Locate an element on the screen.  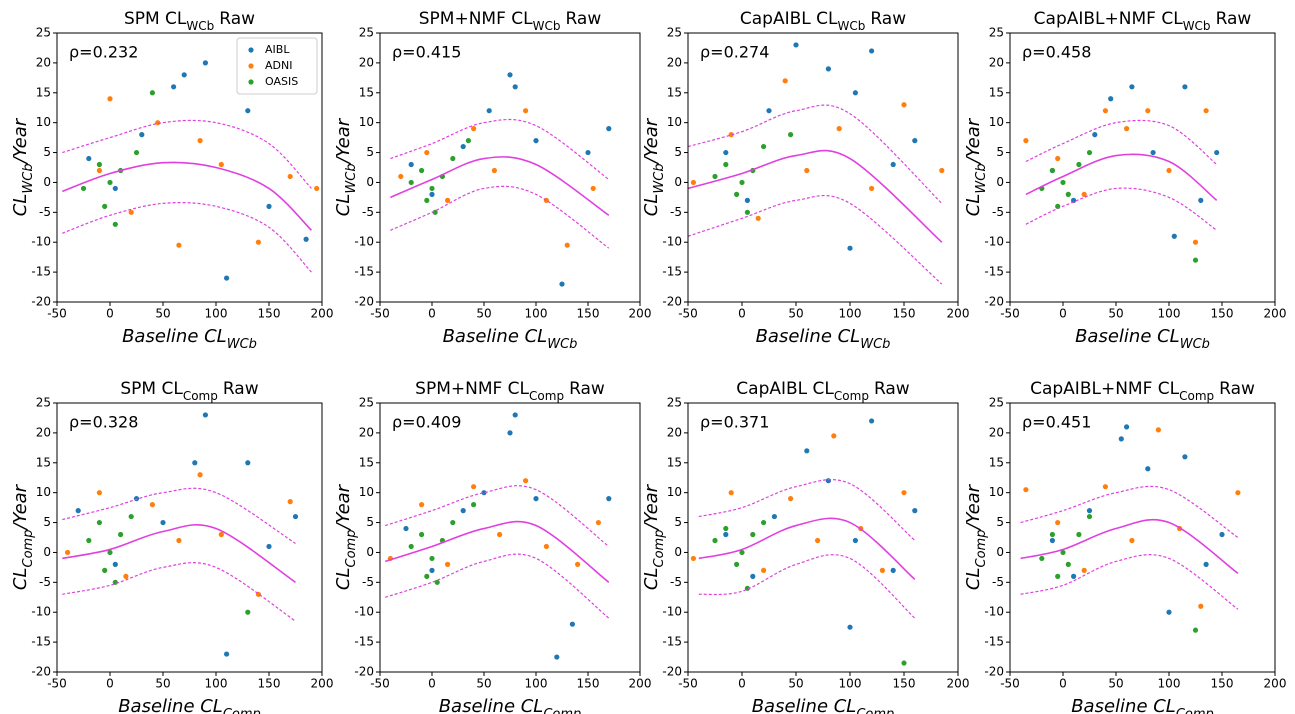
x-axis-label: Baseline CLWCb is located at coordinates (189, 339).